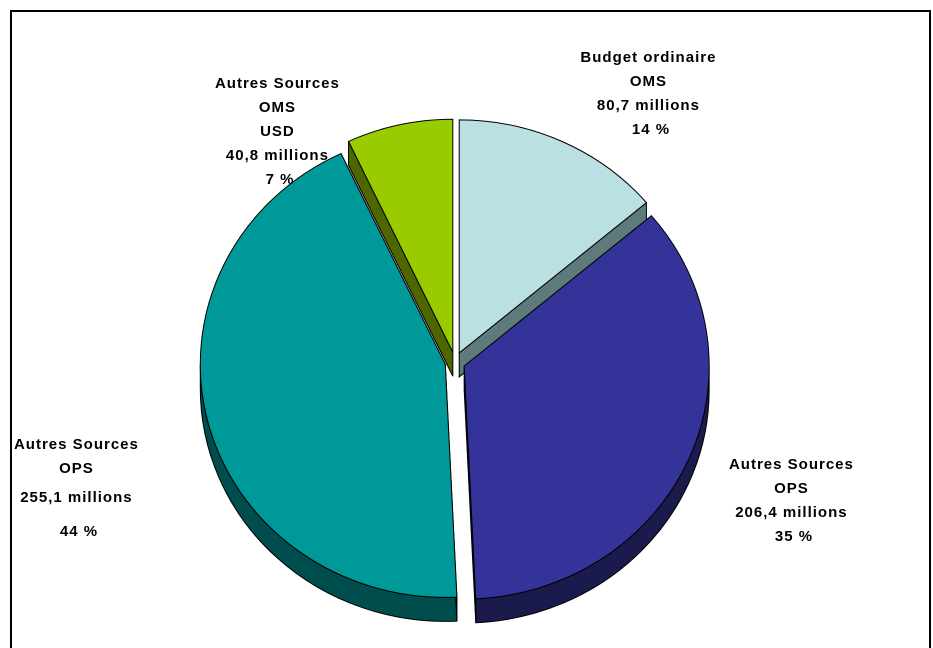 The height and width of the screenshot is (648, 933). I want to click on slice-label-autres-sources-ops-44: Autres Sources OPS 255,1 millions 44 %, so click(79, 488).